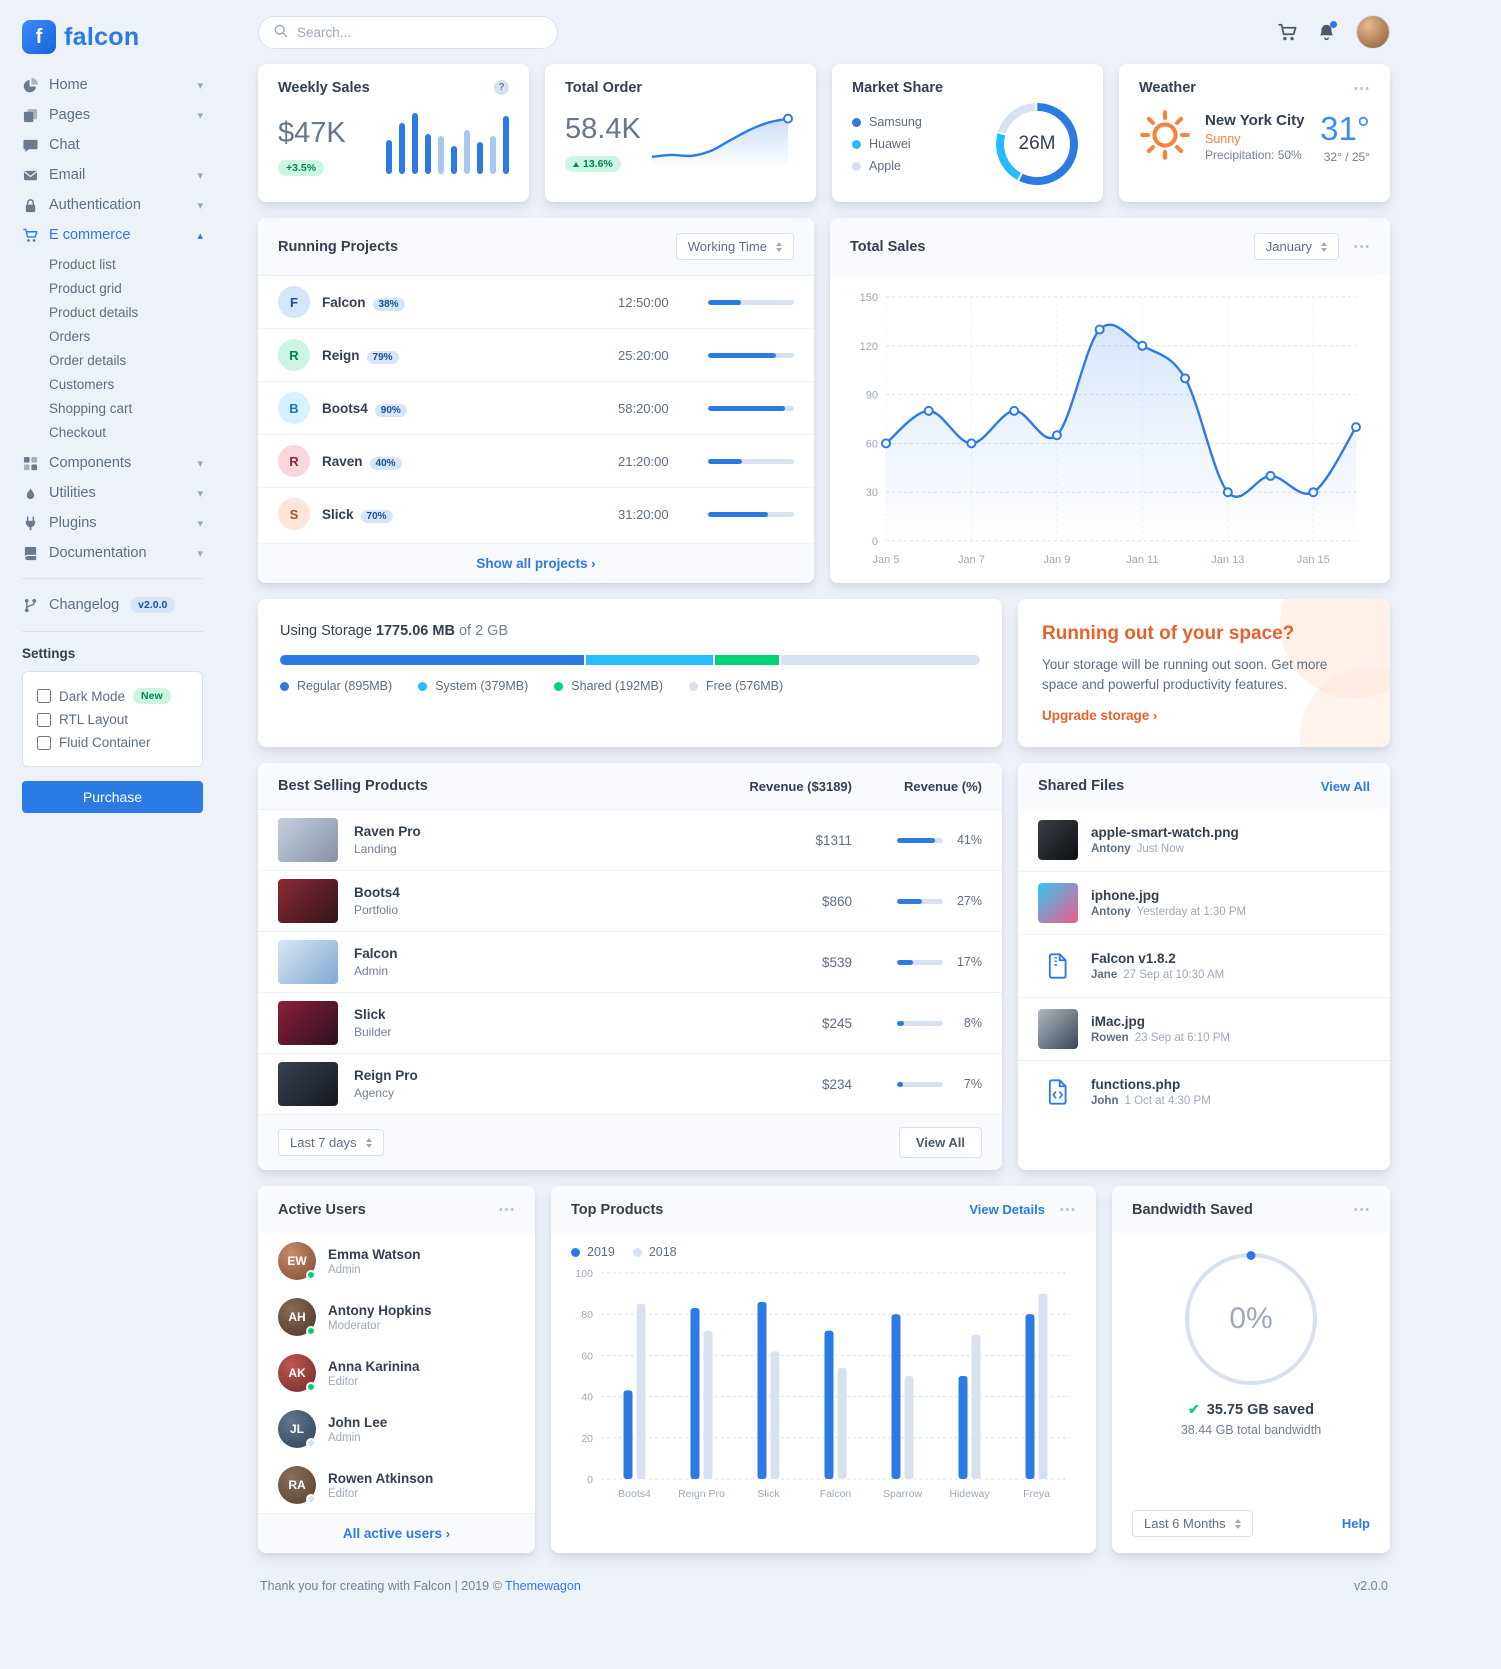 The image size is (1501, 1669). What do you see at coordinates (82, 264) in the screenshot?
I see `sidebar-subnav-item: Product list` at bounding box center [82, 264].